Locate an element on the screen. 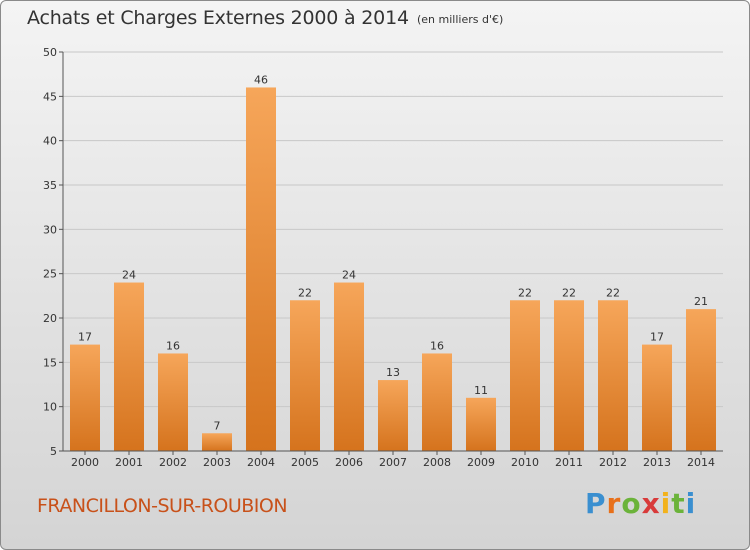 The width and height of the screenshot is (750, 550). y-tick-label: 50 is located at coordinates (50, 52).